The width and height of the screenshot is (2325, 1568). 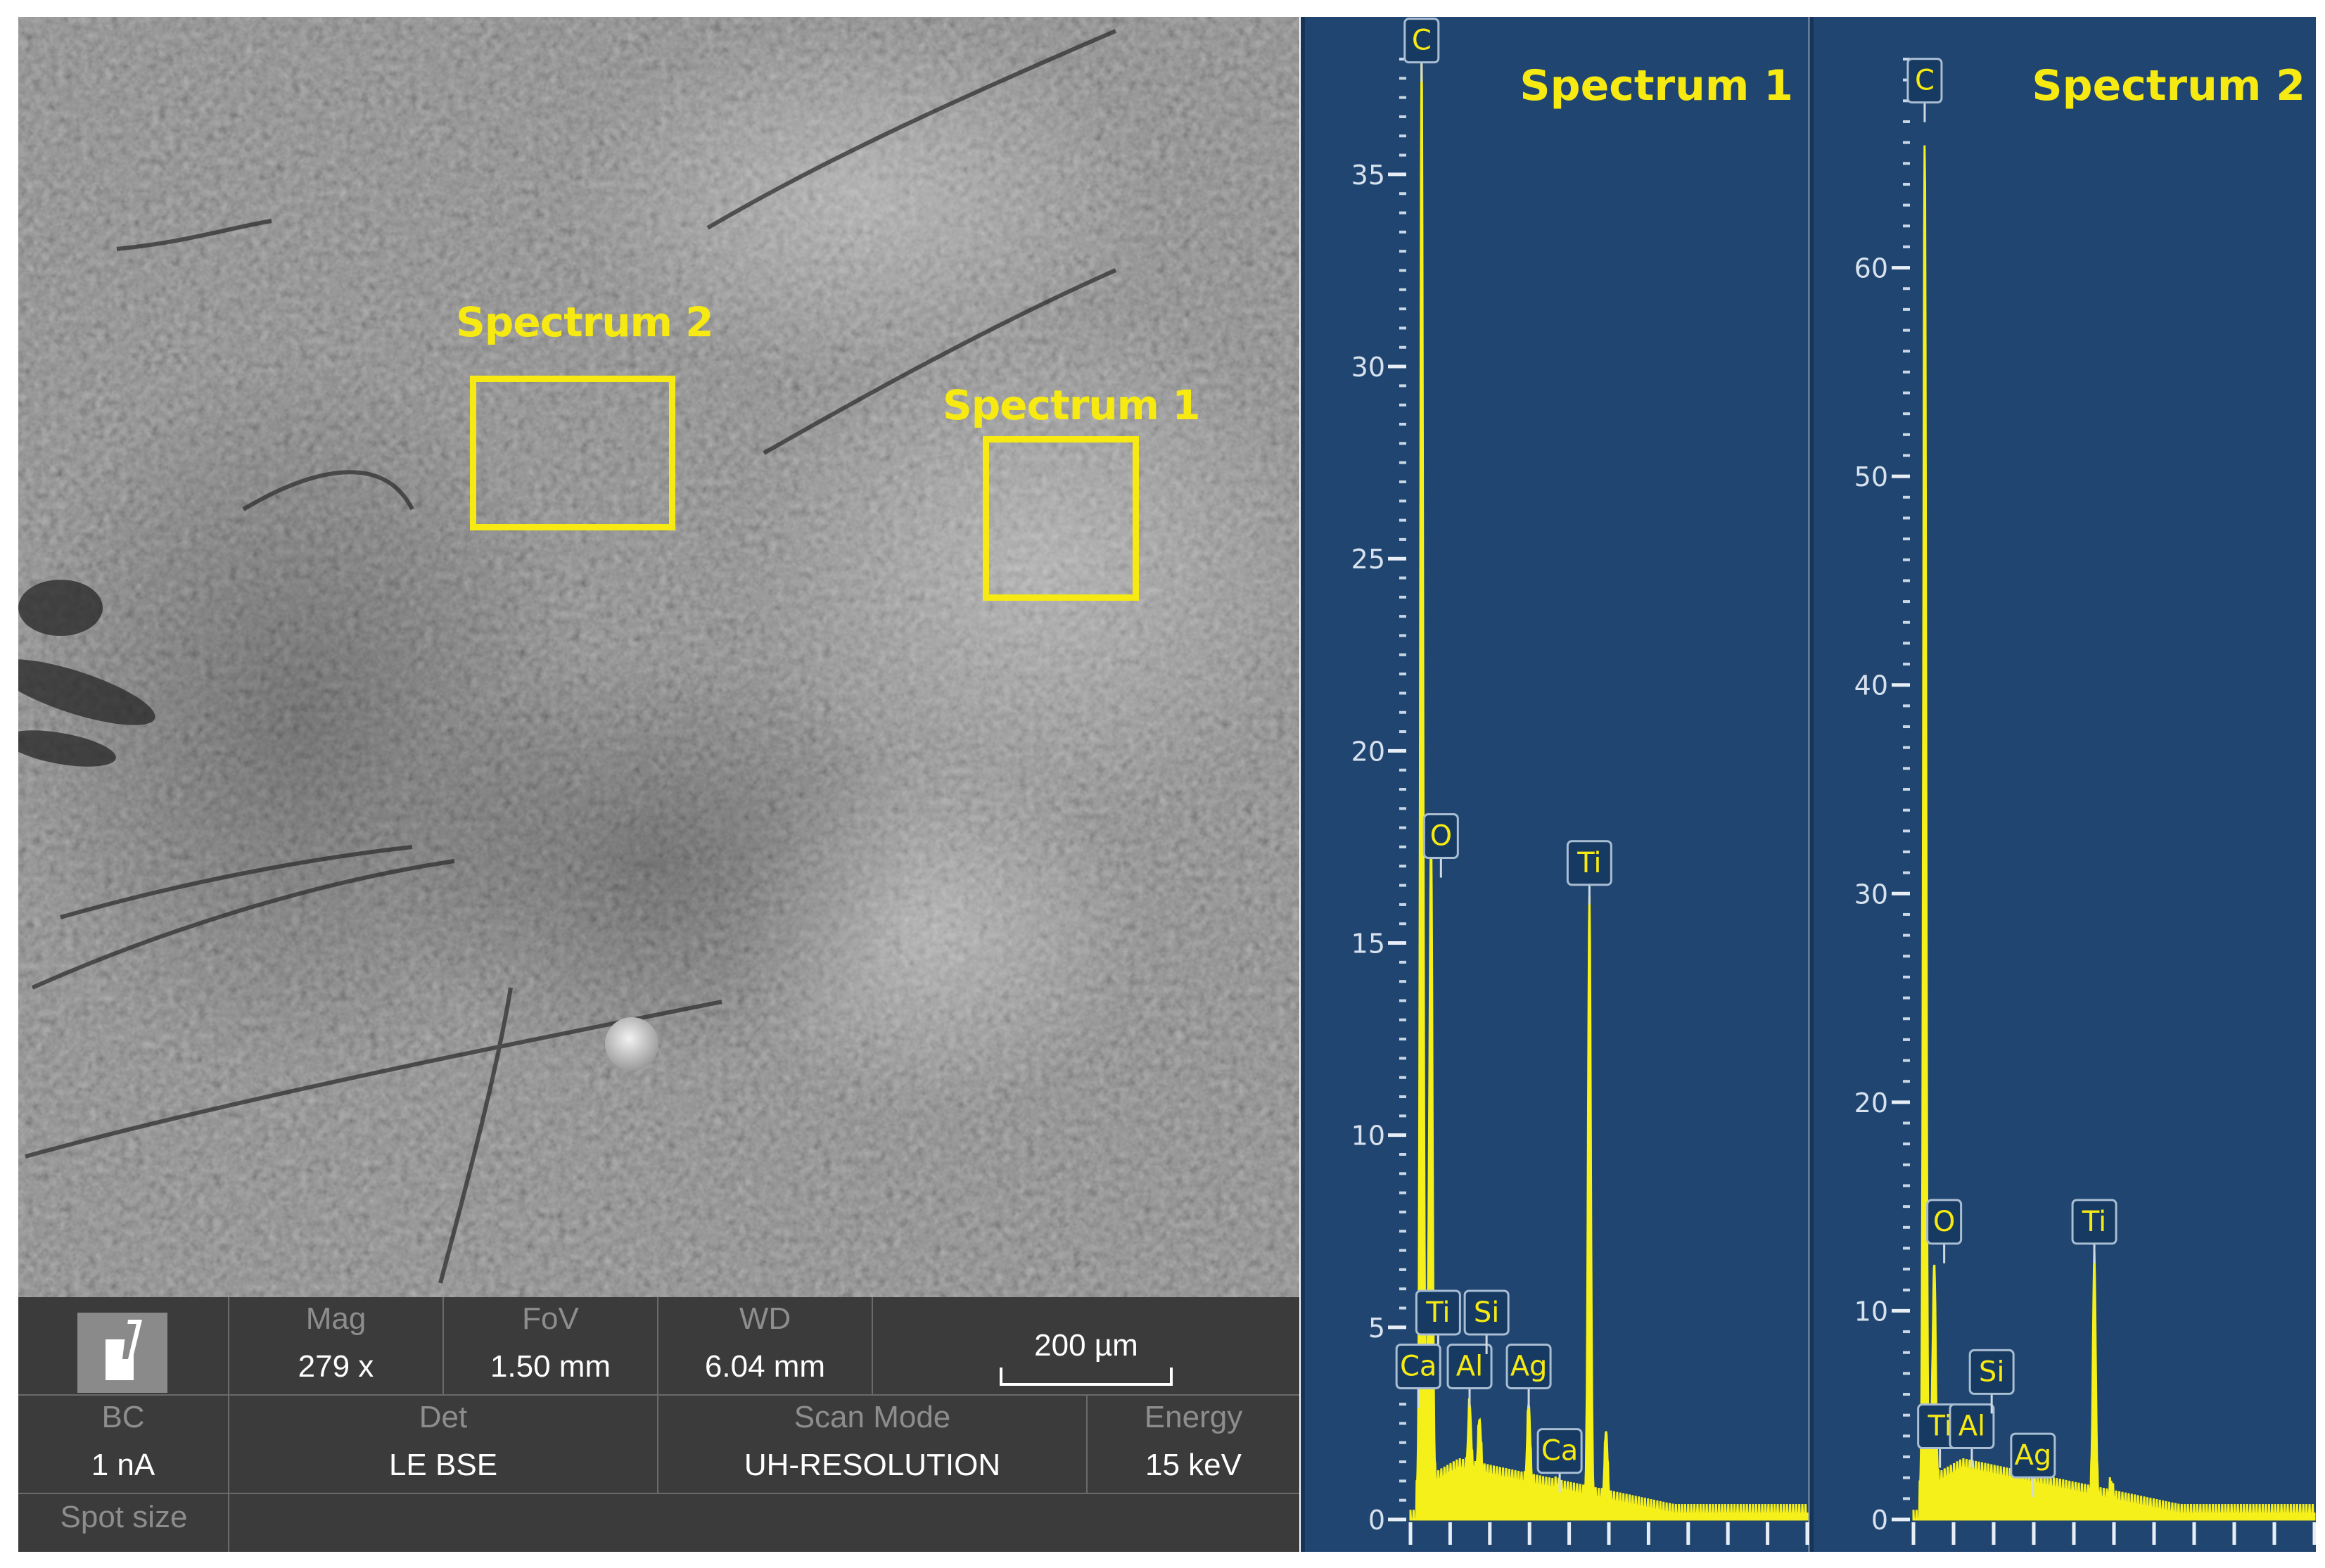 What do you see at coordinates (765, 1319) in the screenshot?
I see `wd-label: WD` at bounding box center [765, 1319].